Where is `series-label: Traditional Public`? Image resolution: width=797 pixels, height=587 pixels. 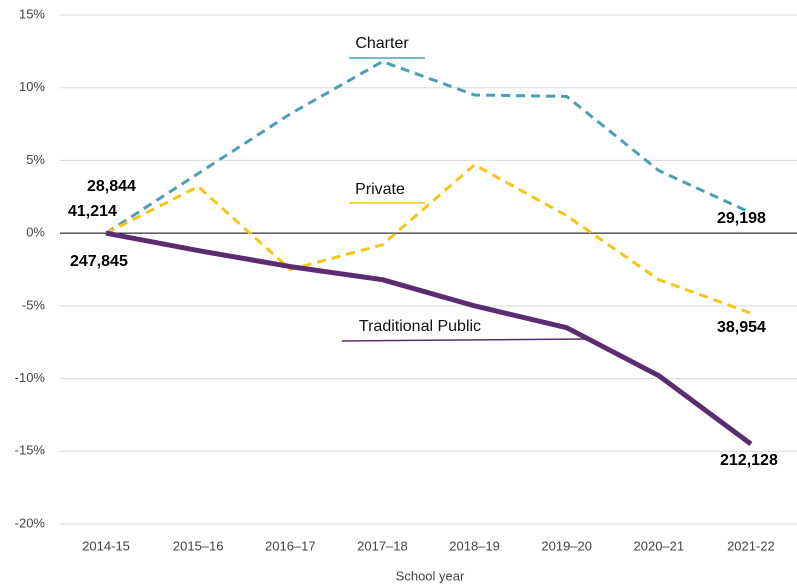 series-label: Traditional Public is located at coordinates (420, 326).